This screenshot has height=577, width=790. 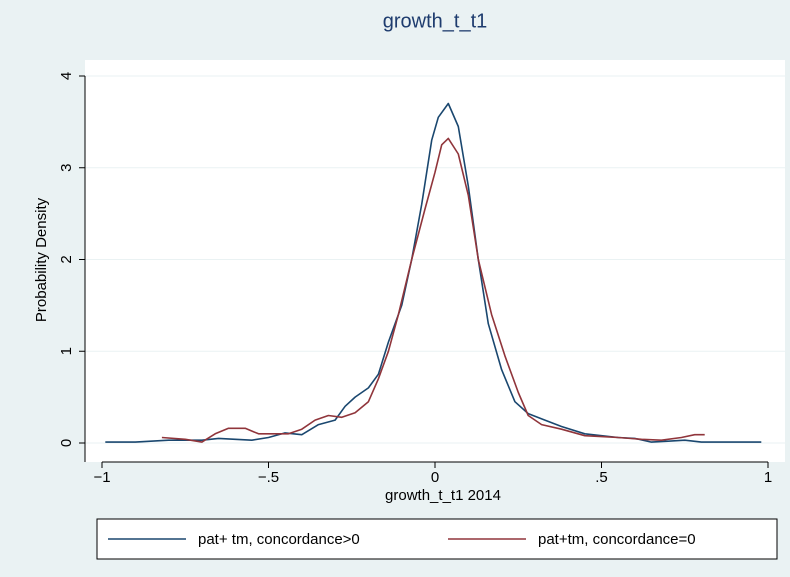 I want to click on legend-label: pat+ tm, concordance>0, so click(x=279, y=539).